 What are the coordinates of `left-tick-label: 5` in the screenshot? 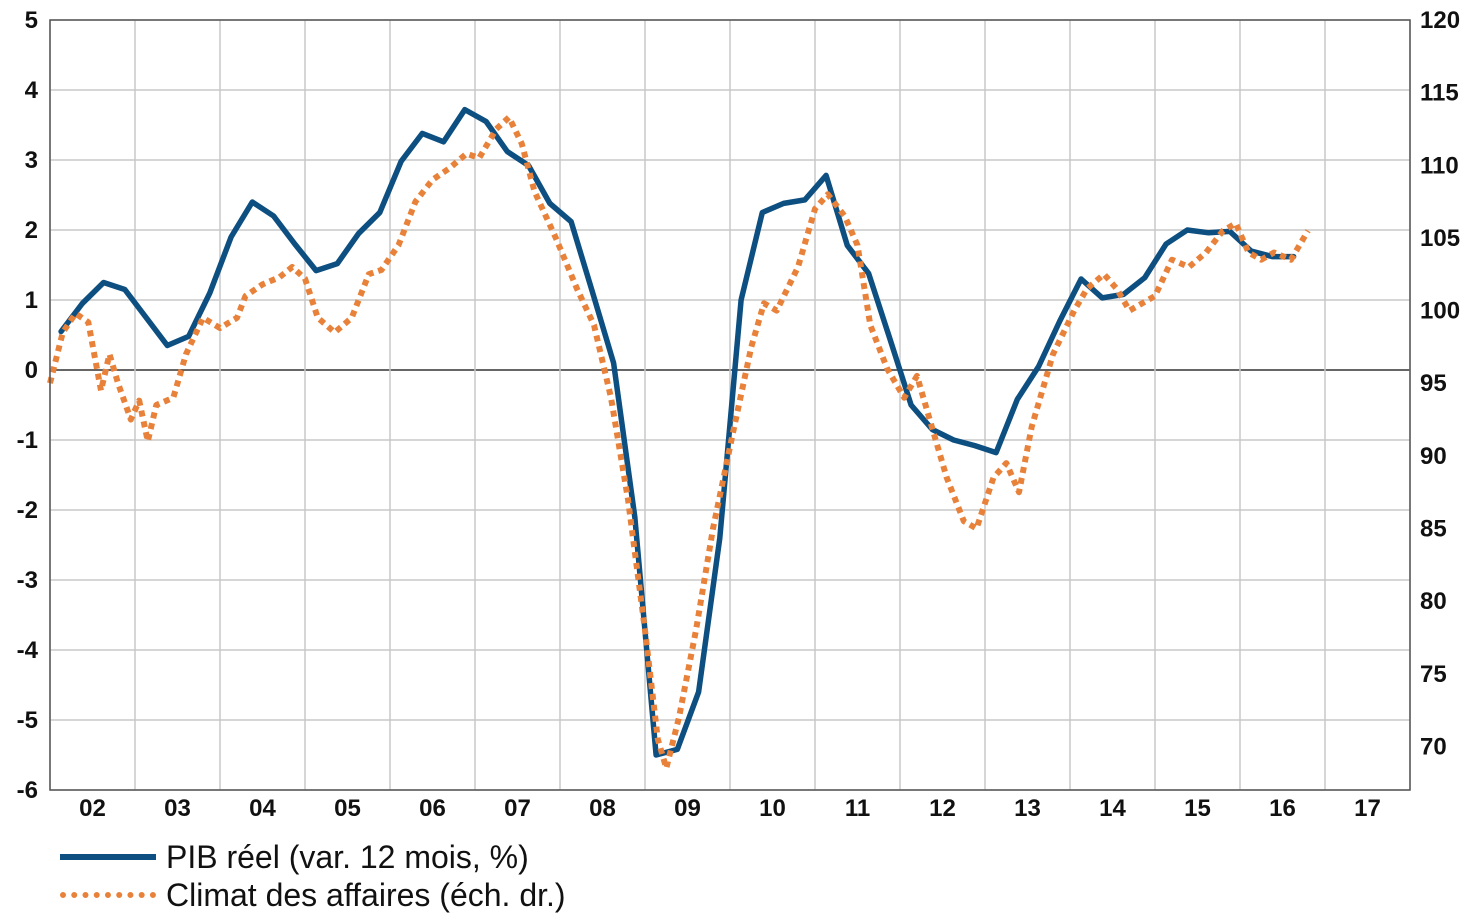 It's located at (31, 20).